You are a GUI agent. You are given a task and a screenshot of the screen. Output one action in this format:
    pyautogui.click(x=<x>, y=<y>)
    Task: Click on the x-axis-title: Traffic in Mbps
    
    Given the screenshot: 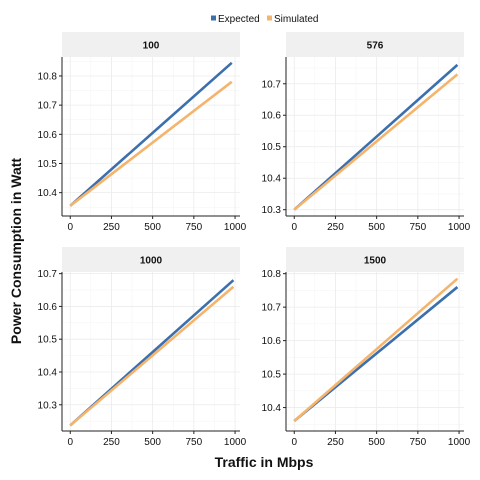 What is the action you would take?
    pyautogui.click(x=264, y=462)
    